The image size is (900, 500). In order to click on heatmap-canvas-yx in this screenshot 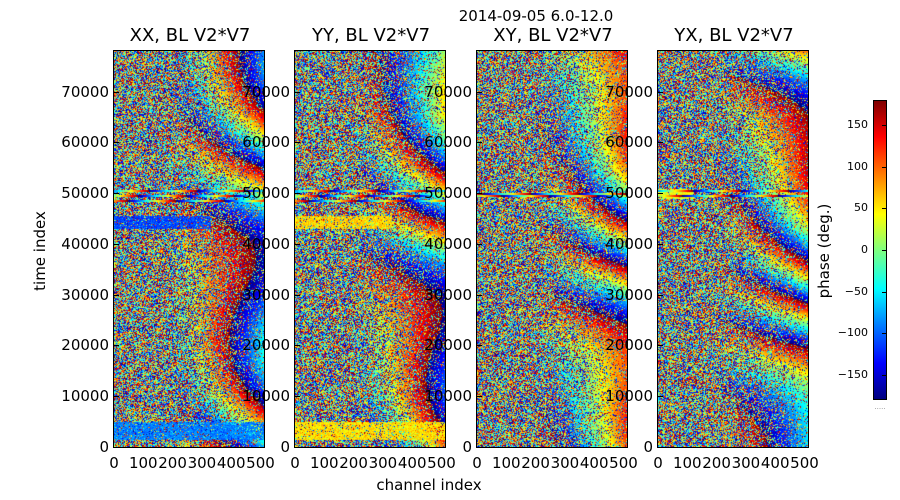, I will do `click(733, 249)`.